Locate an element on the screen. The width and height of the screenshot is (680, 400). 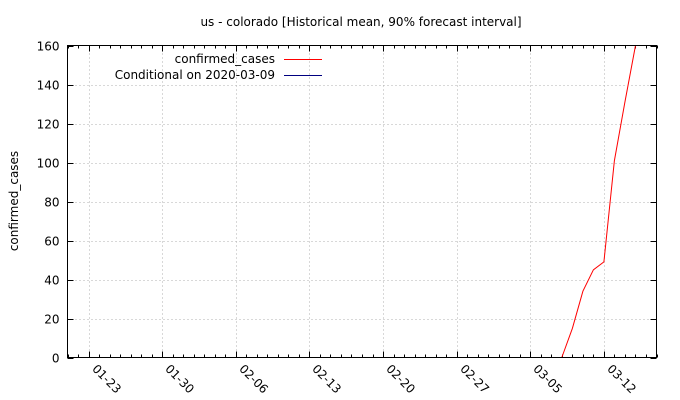
legend: confirmed_cases Conditional on 2020-03-09 is located at coordinates (218, 67).